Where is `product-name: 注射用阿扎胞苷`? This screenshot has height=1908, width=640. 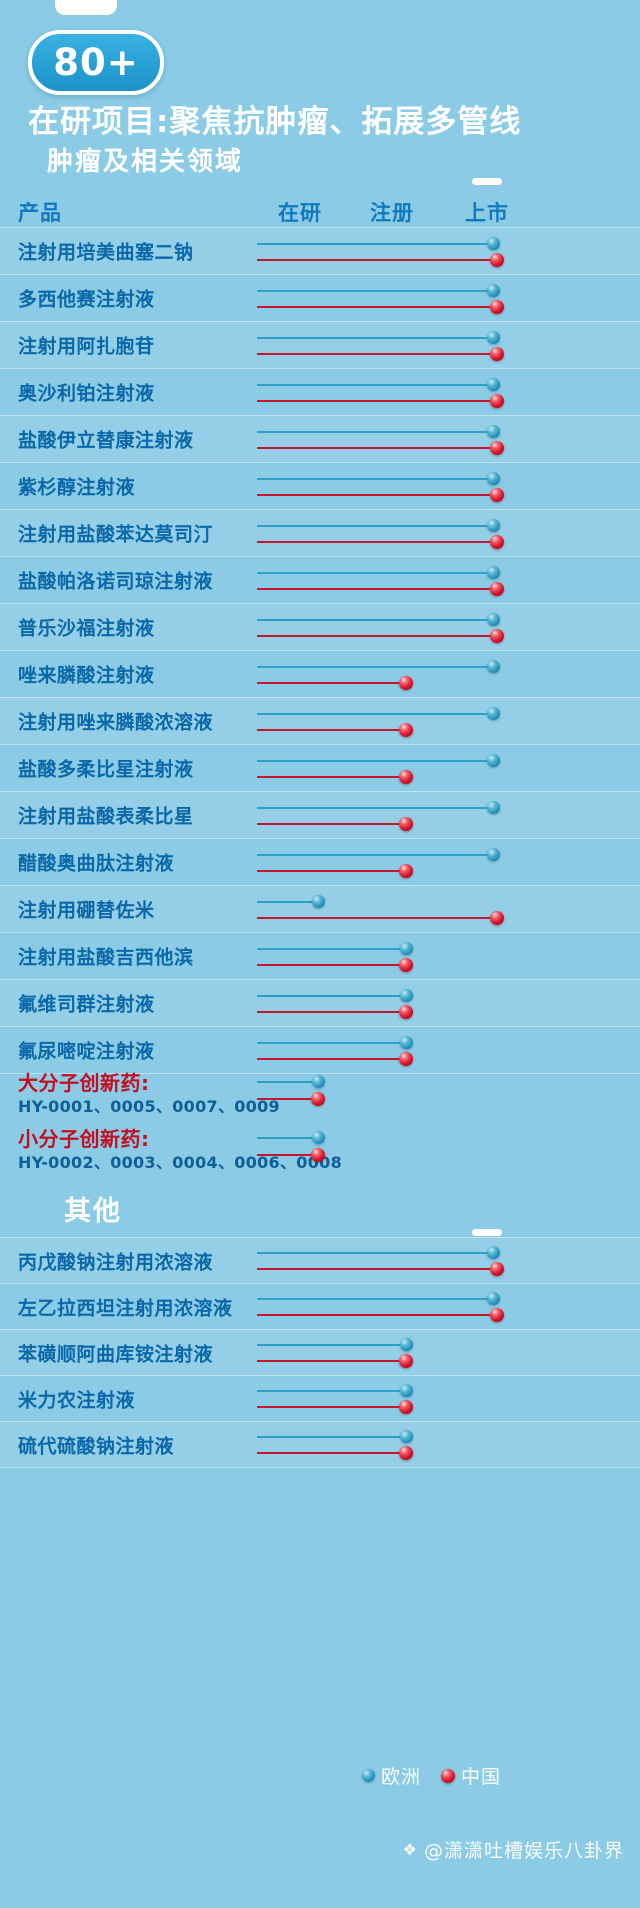 product-name: 注射用阿扎胞苷 is located at coordinates (86, 346).